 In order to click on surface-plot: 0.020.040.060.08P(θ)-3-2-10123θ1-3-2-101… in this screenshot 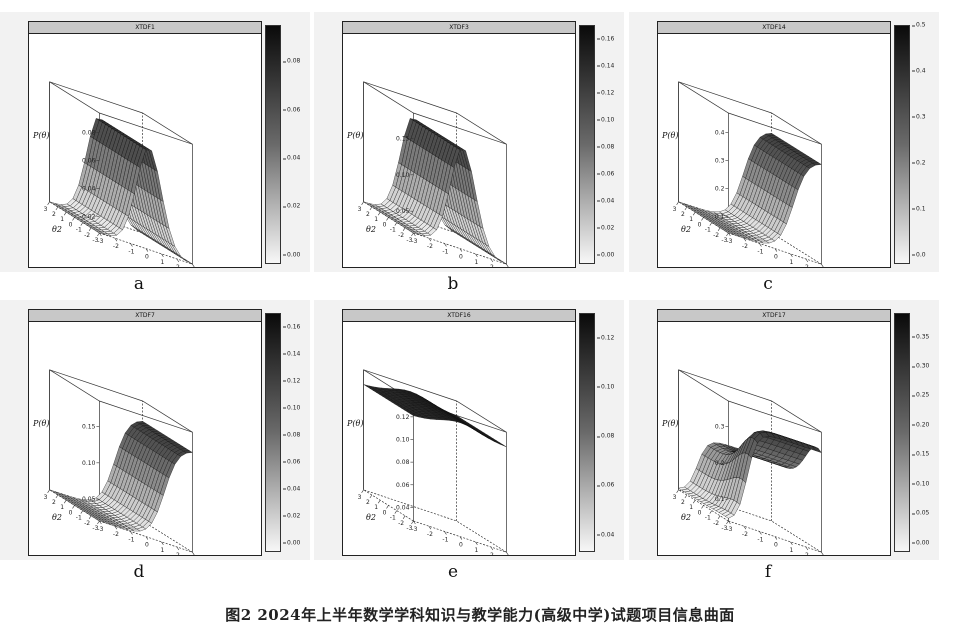, I will do `click(113, 174)`.